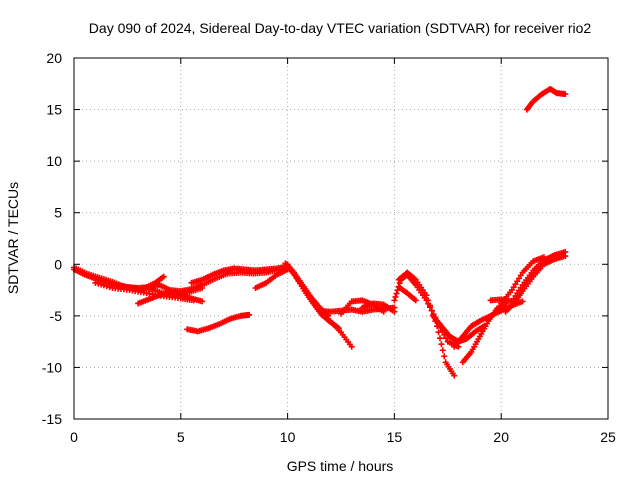 The width and height of the screenshot is (640, 480). What do you see at coordinates (58, 213) in the screenshot?
I see `y-tick-label: 5` at bounding box center [58, 213].